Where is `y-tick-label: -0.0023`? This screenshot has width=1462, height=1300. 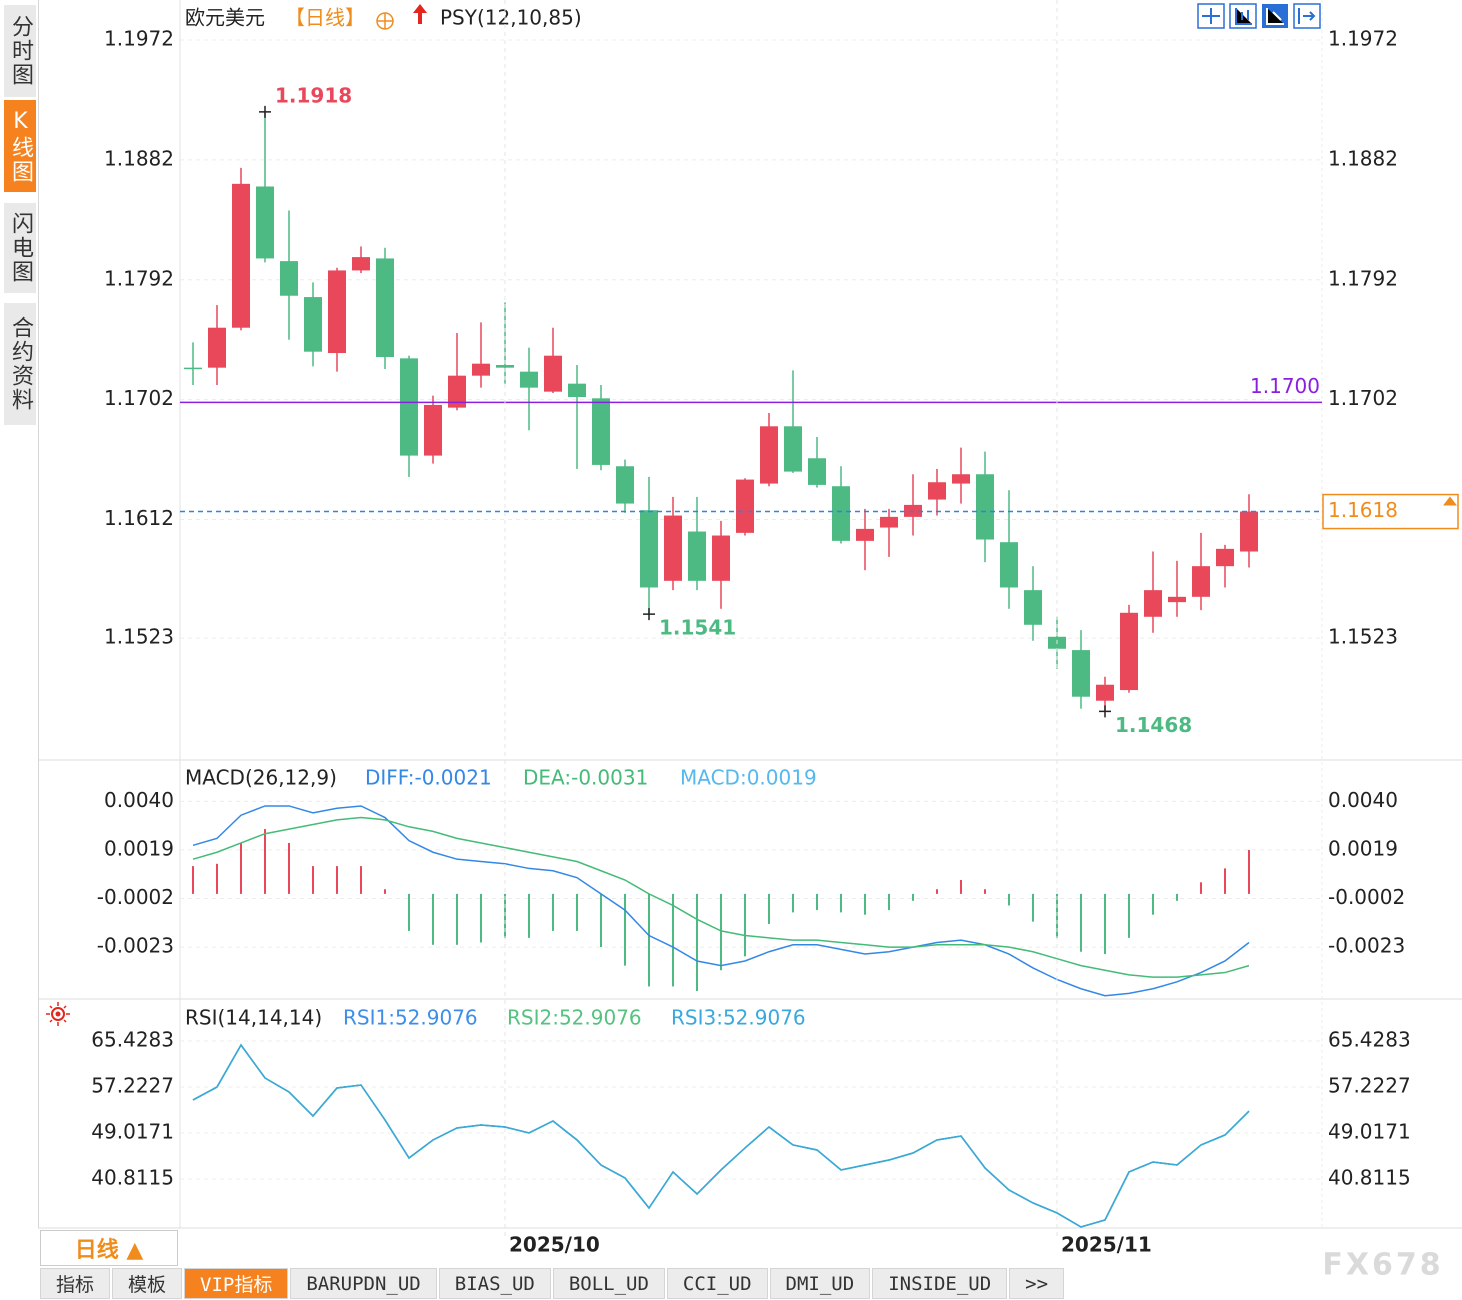
y-tick-label: -0.0023 is located at coordinates (135, 946).